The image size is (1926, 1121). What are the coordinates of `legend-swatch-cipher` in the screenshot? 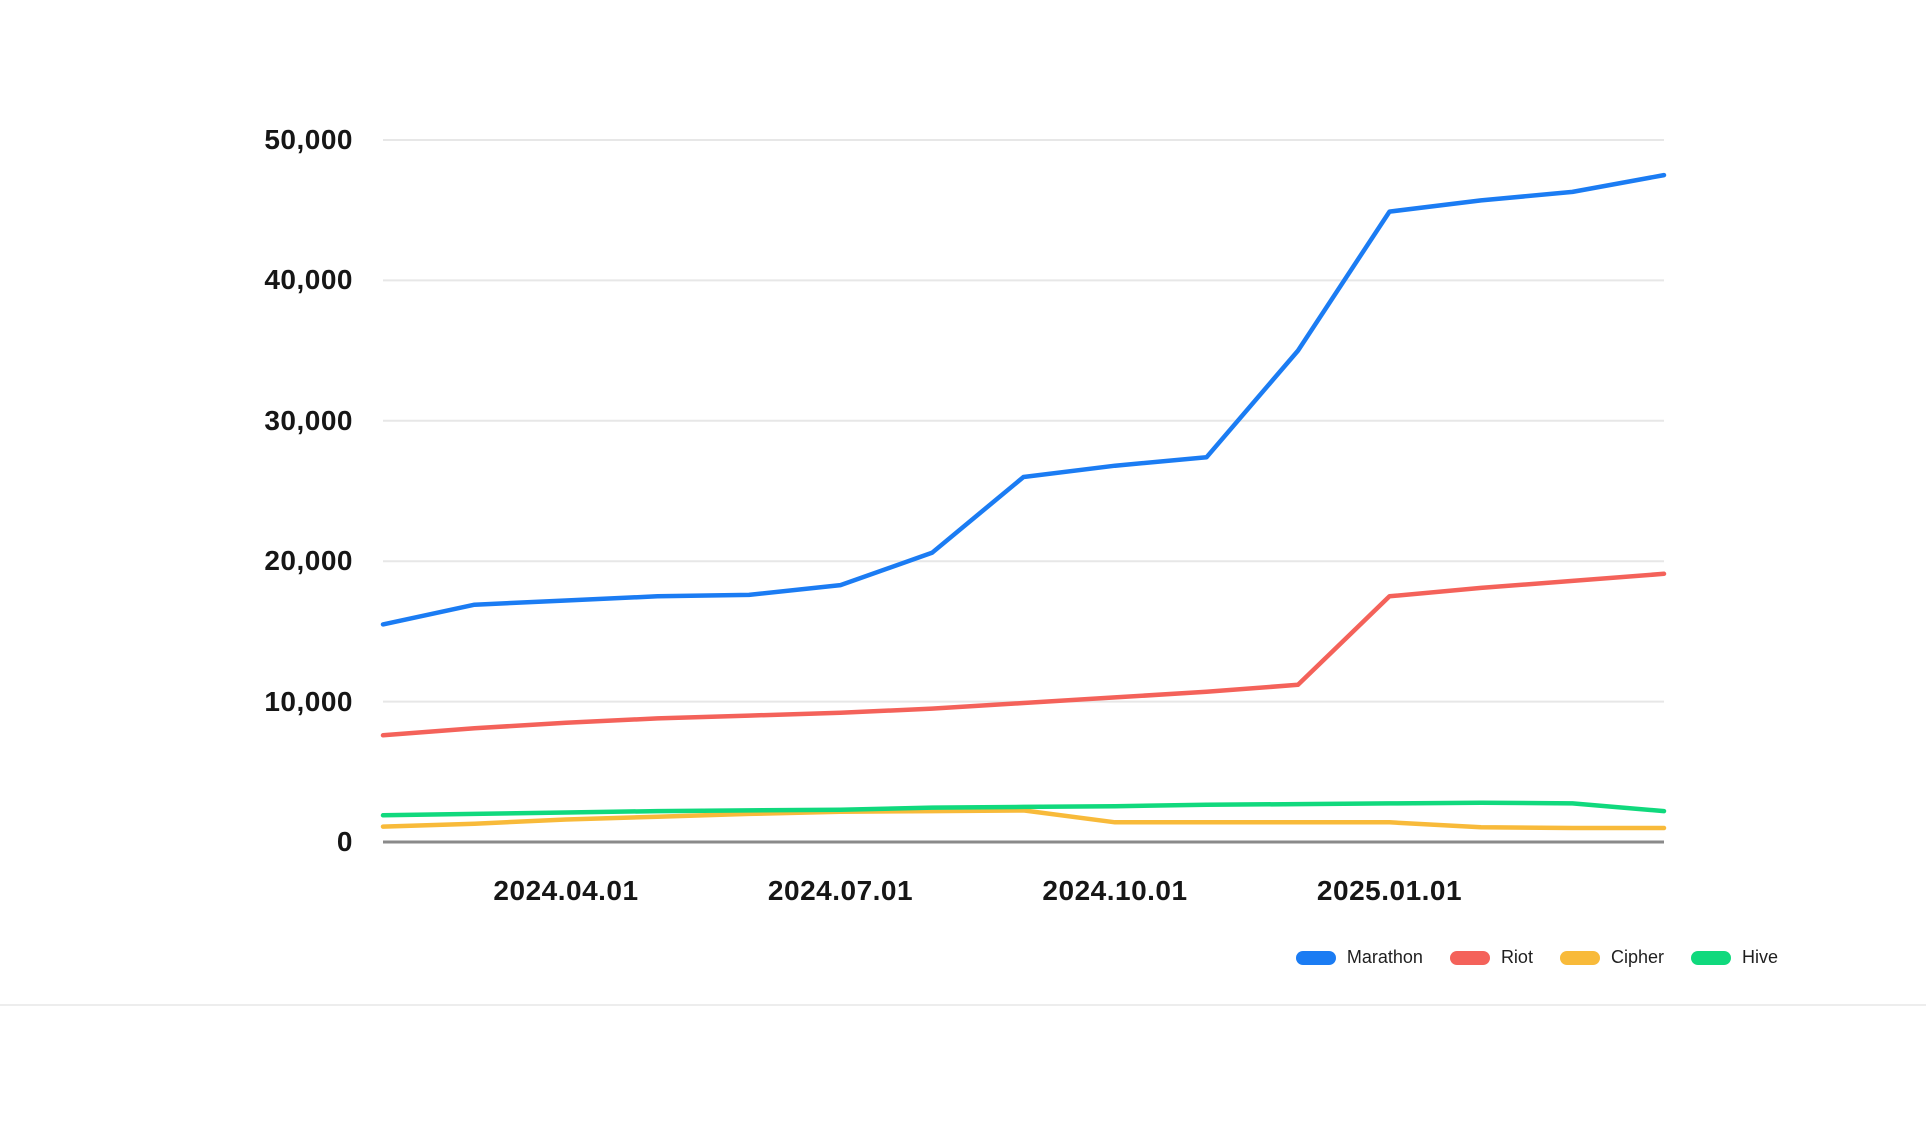 It's located at (1579, 957).